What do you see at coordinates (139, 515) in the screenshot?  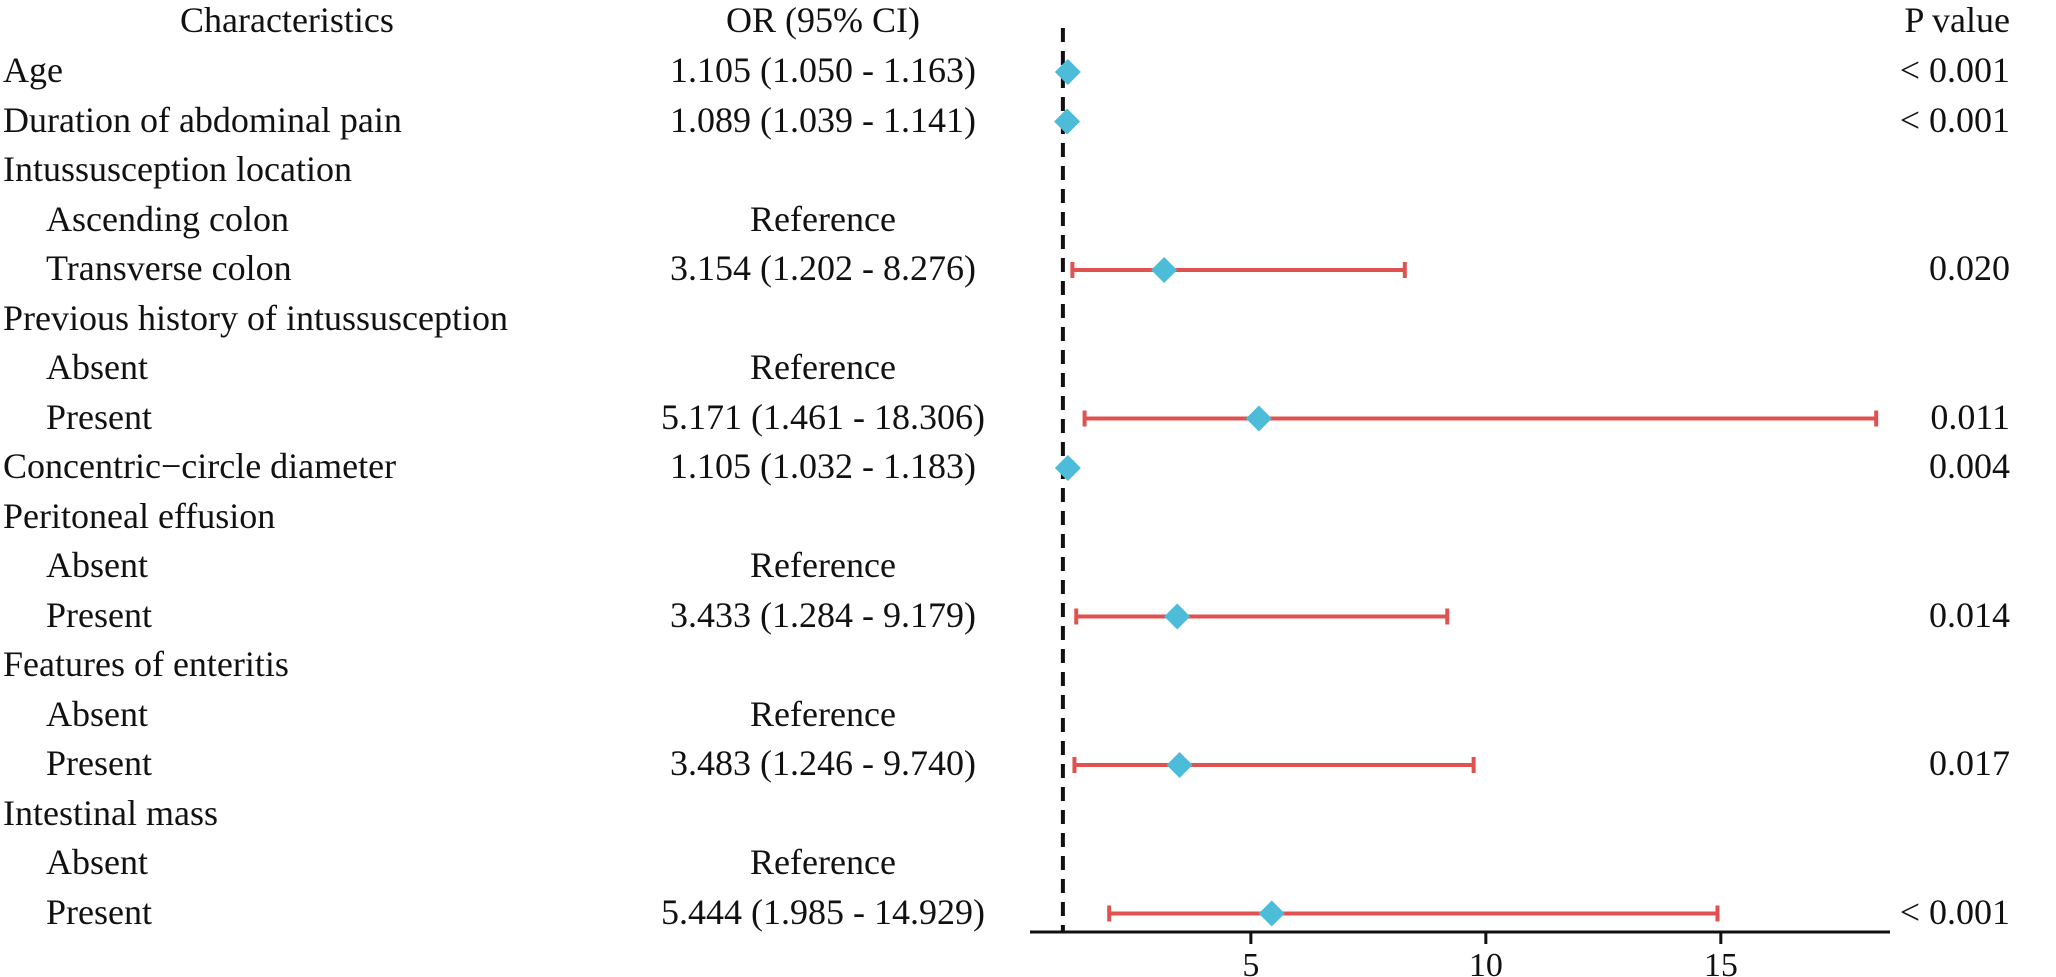 I see `row-label: Peritoneal effusion` at bounding box center [139, 515].